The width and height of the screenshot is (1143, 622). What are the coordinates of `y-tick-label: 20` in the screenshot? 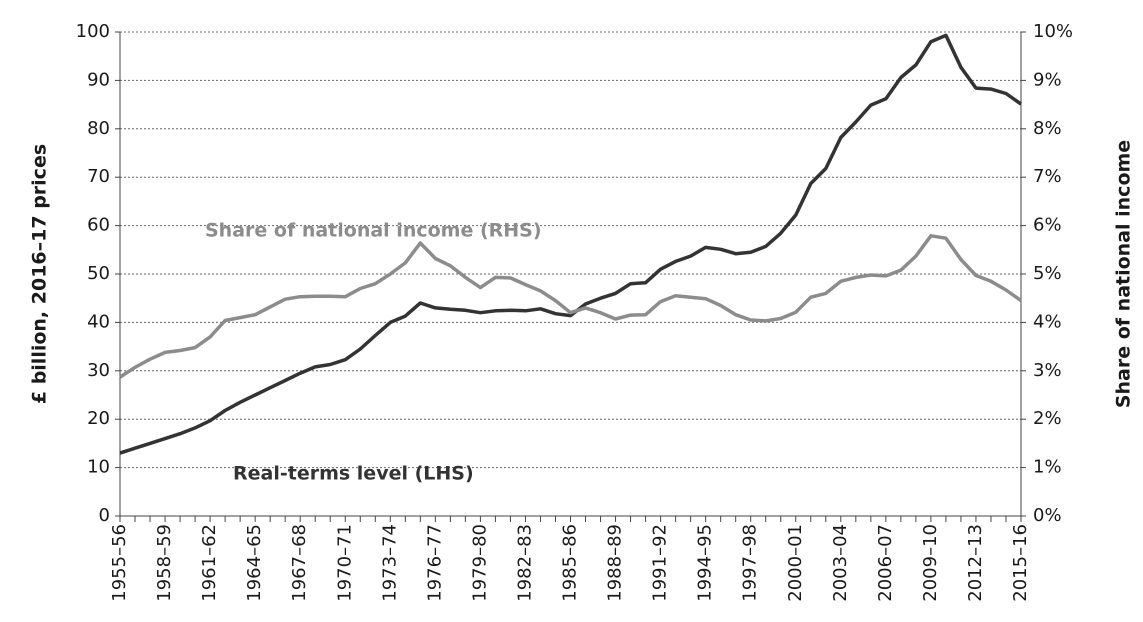 It's located at (98, 418).